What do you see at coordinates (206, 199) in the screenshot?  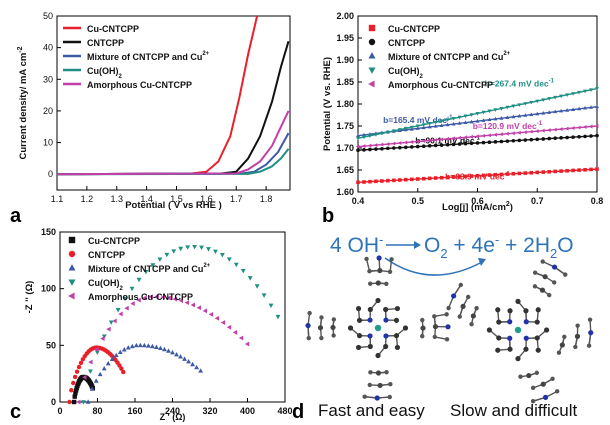 I see `panel-a-xtick-label-5: 1.6` at bounding box center [206, 199].